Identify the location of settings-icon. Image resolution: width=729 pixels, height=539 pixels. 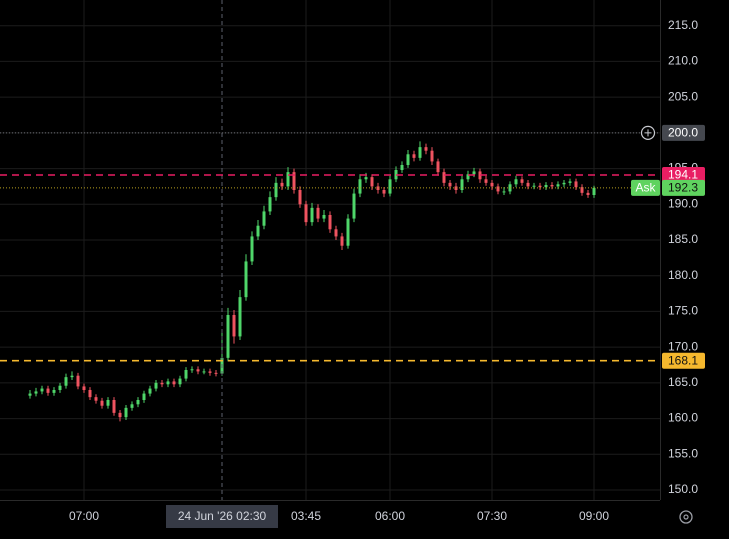
(686, 517).